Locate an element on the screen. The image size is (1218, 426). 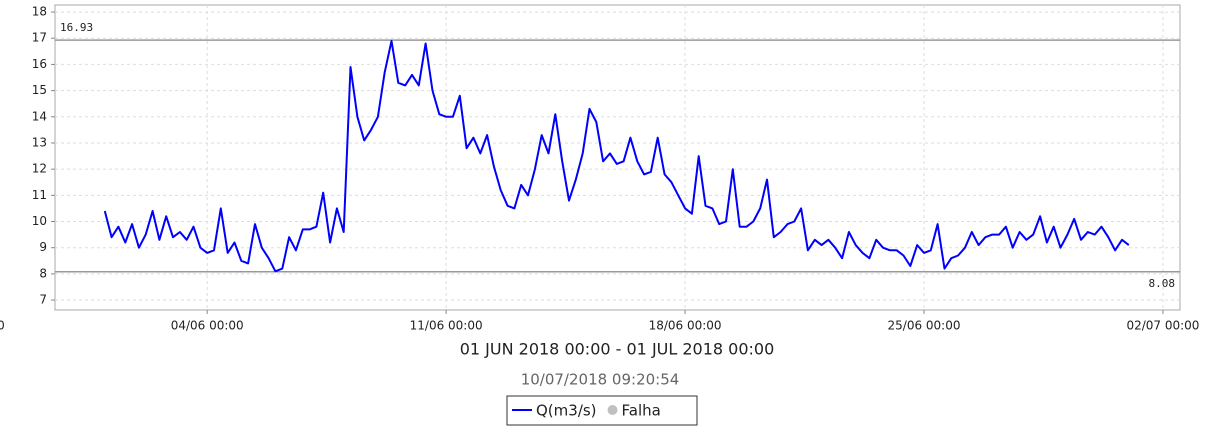
legend-label: Q(m3/s) is located at coordinates (566, 411).